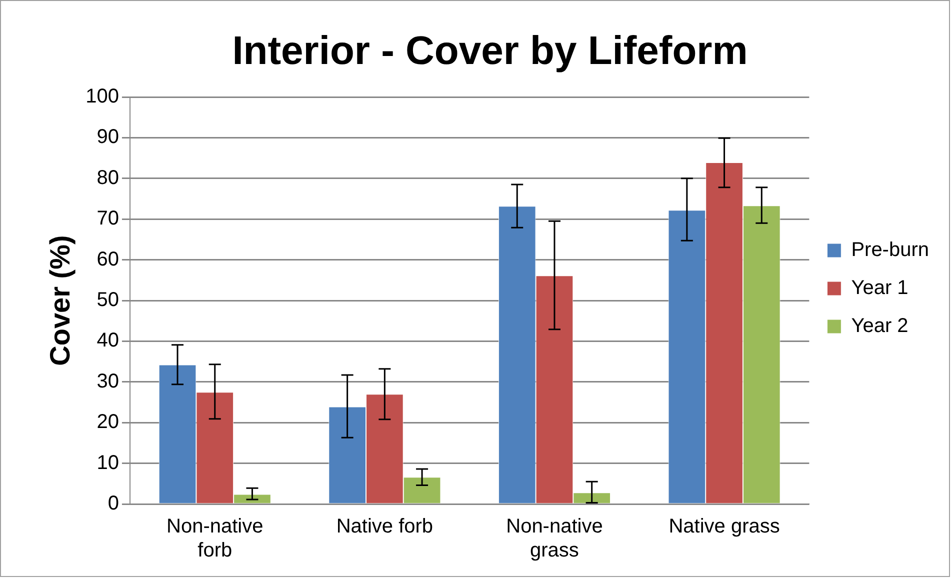  What do you see at coordinates (107, 381) in the screenshot?
I see `y-tick-label: 30` at bounding box center [107, 381].